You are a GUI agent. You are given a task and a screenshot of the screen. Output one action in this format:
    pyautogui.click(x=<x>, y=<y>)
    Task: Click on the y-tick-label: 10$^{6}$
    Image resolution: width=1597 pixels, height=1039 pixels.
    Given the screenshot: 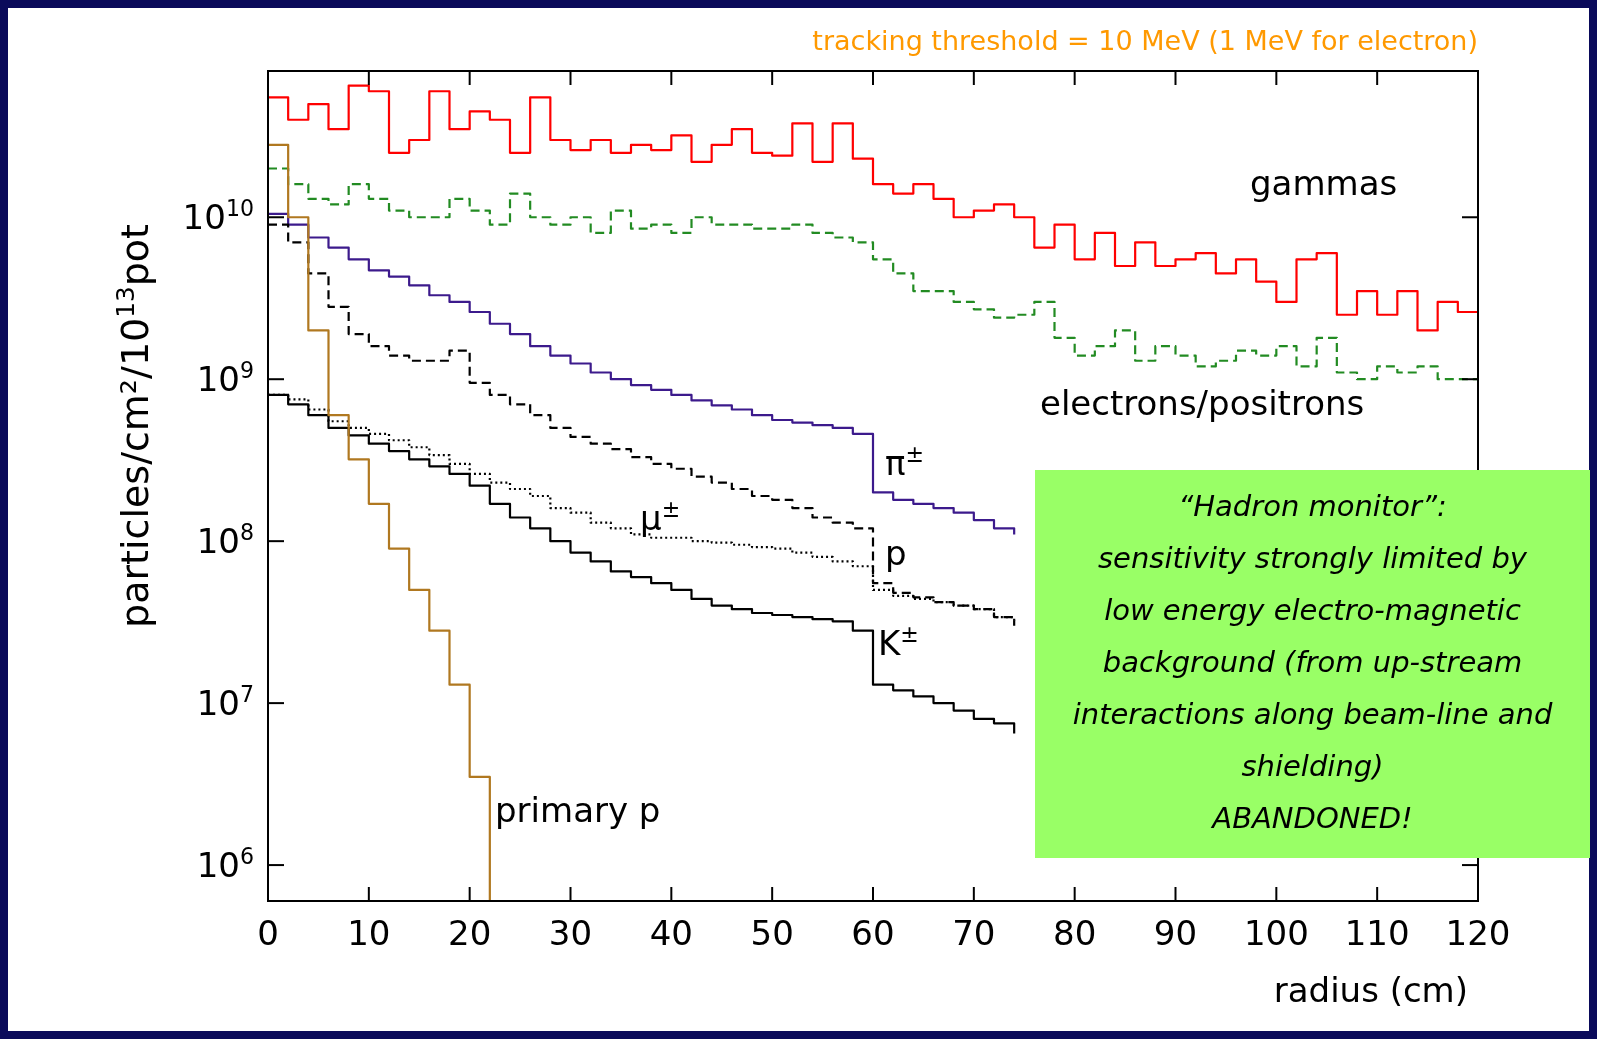 What is the action you would take?
    pyautogui.click(x=225, y=864)
    